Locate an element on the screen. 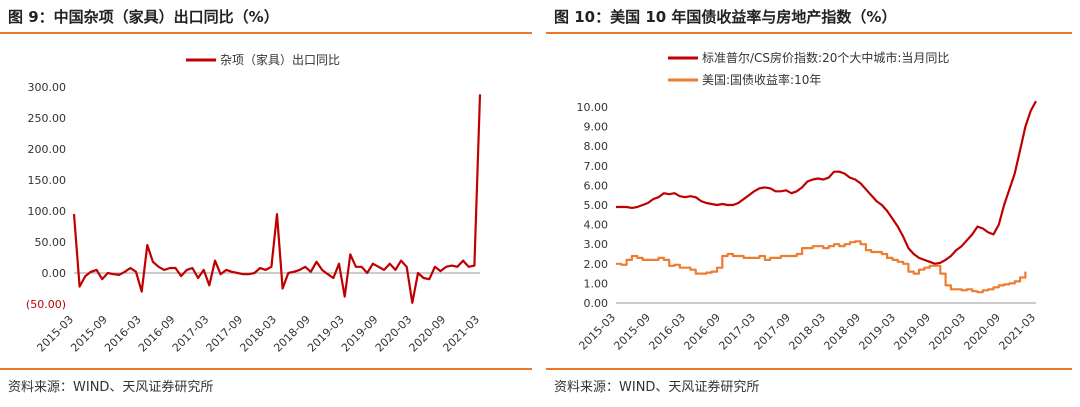 This screenshot has width=1080, height=407. right-legend-label-2: 美国:国债收益率:10年 is located at coordinates (761, 79).